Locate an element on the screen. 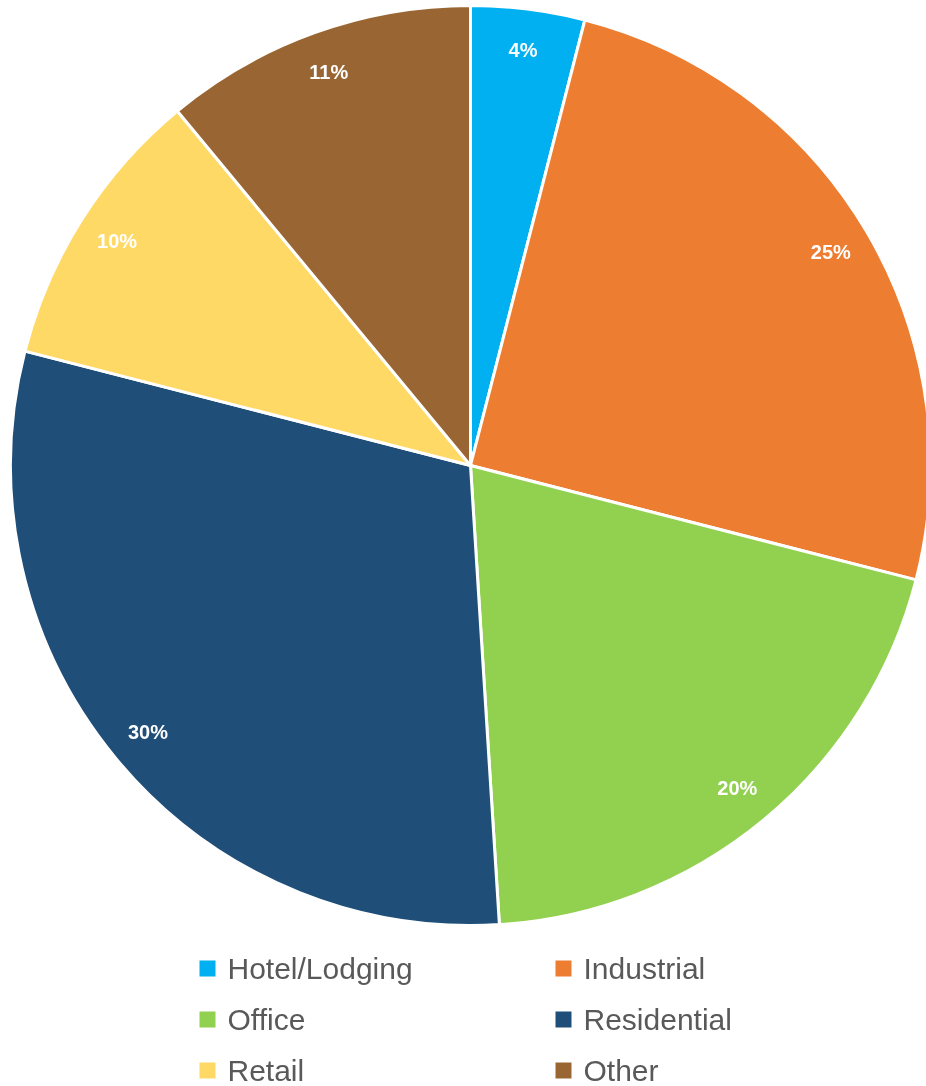 This screenshot has height=1086, width=926. legend-label: Industrial is located at coordinates (644, 968).